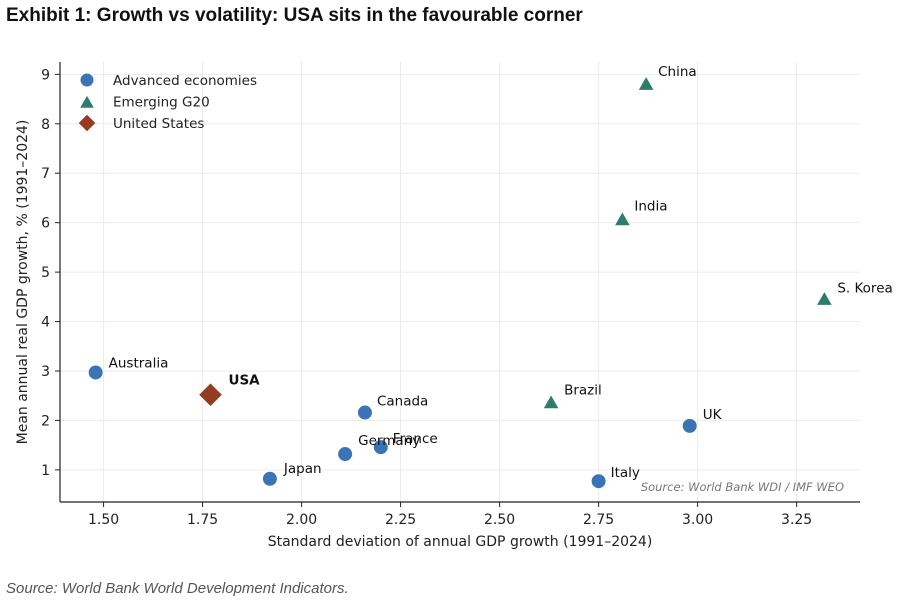 Image resolution: width=909 pixels, height=607 pixels. I want to click on legend-label-advanced-economies: Advanced economies, so click(185, 81).